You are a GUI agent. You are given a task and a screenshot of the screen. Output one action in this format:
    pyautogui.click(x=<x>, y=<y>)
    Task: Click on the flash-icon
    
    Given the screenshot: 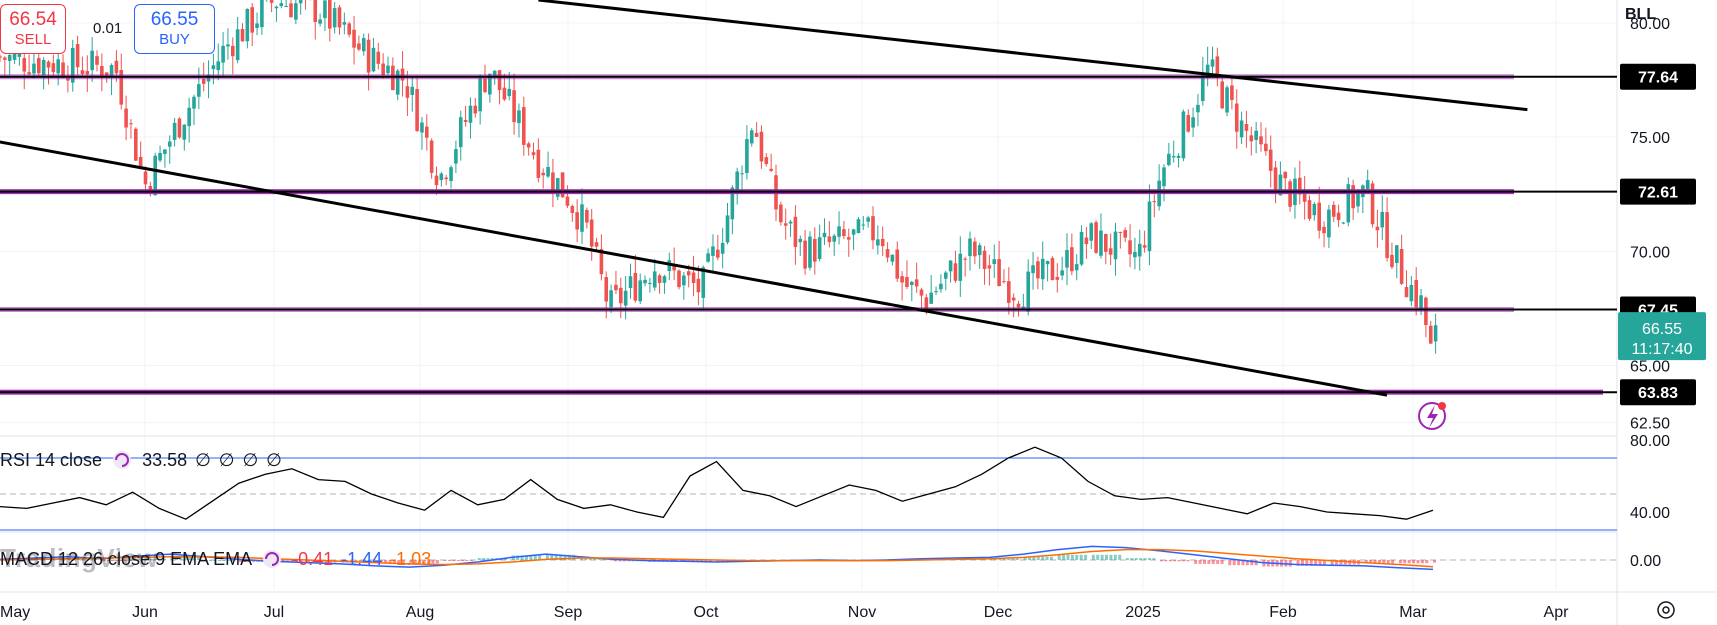 What is the action you would take?
    pyautogui.click(x=1432, y=416)
    